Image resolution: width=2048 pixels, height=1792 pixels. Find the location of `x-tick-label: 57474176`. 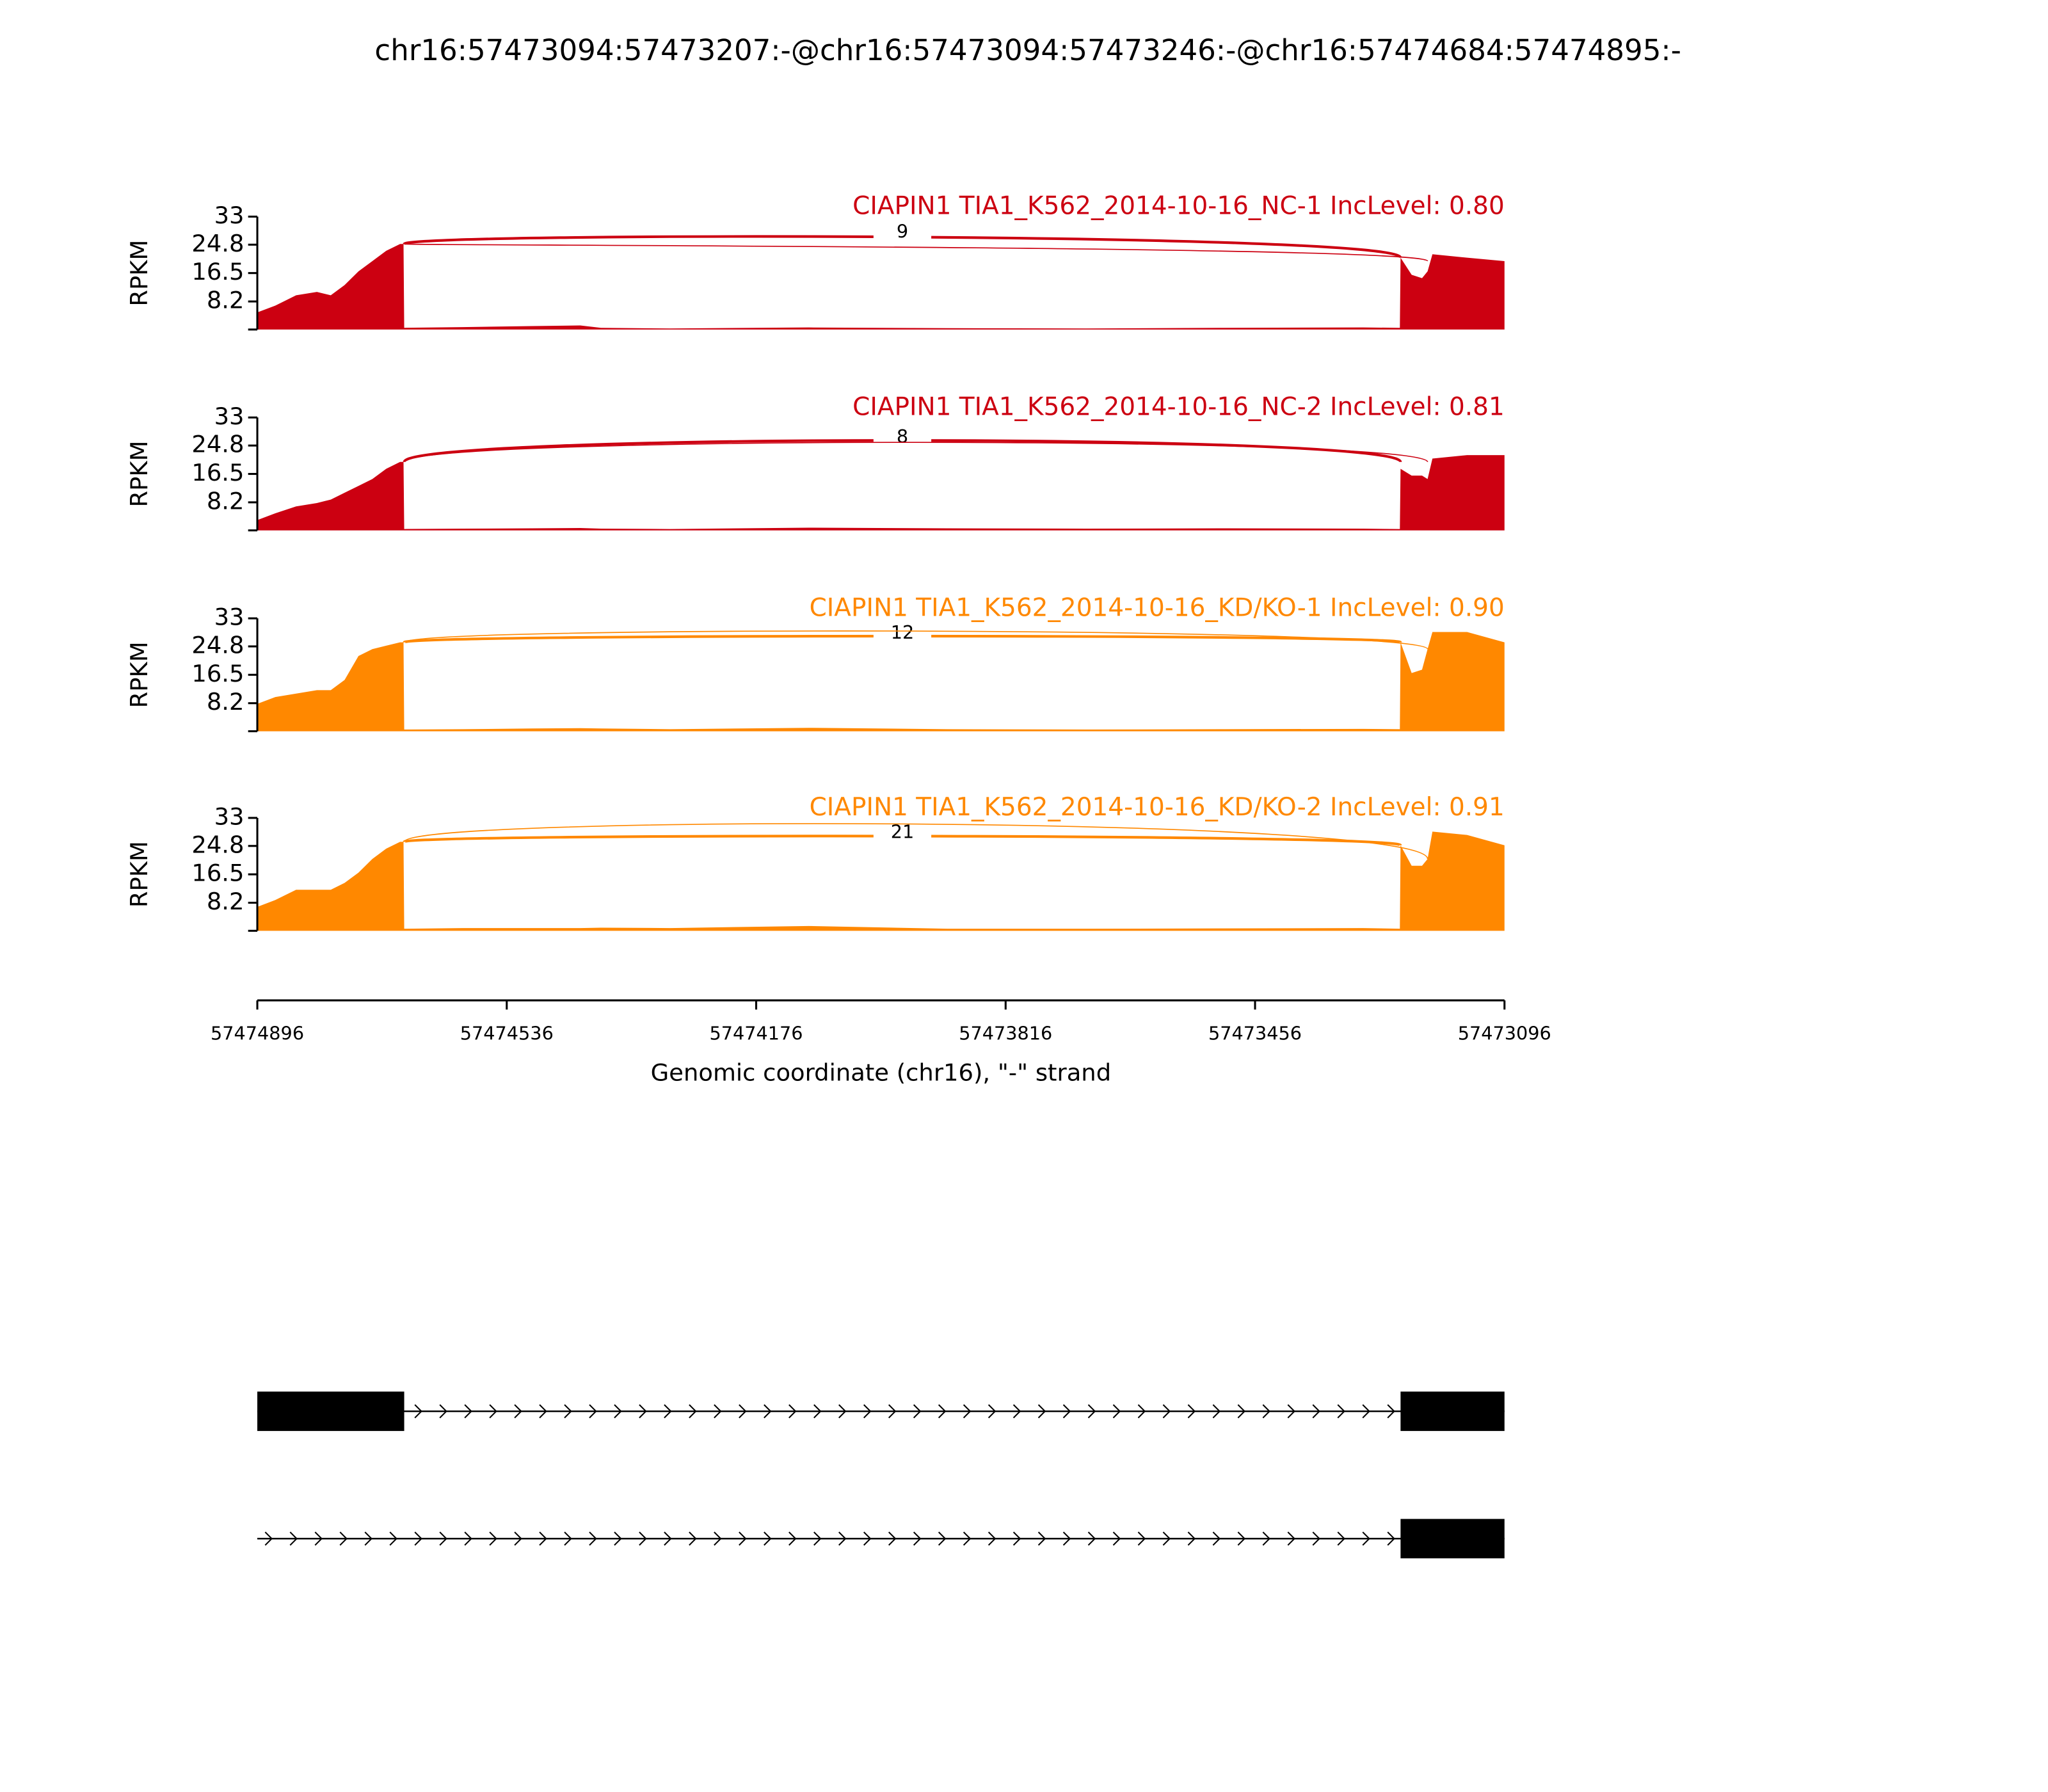

x-tick-label: 57474176 is located at coordinates (756, 1033).